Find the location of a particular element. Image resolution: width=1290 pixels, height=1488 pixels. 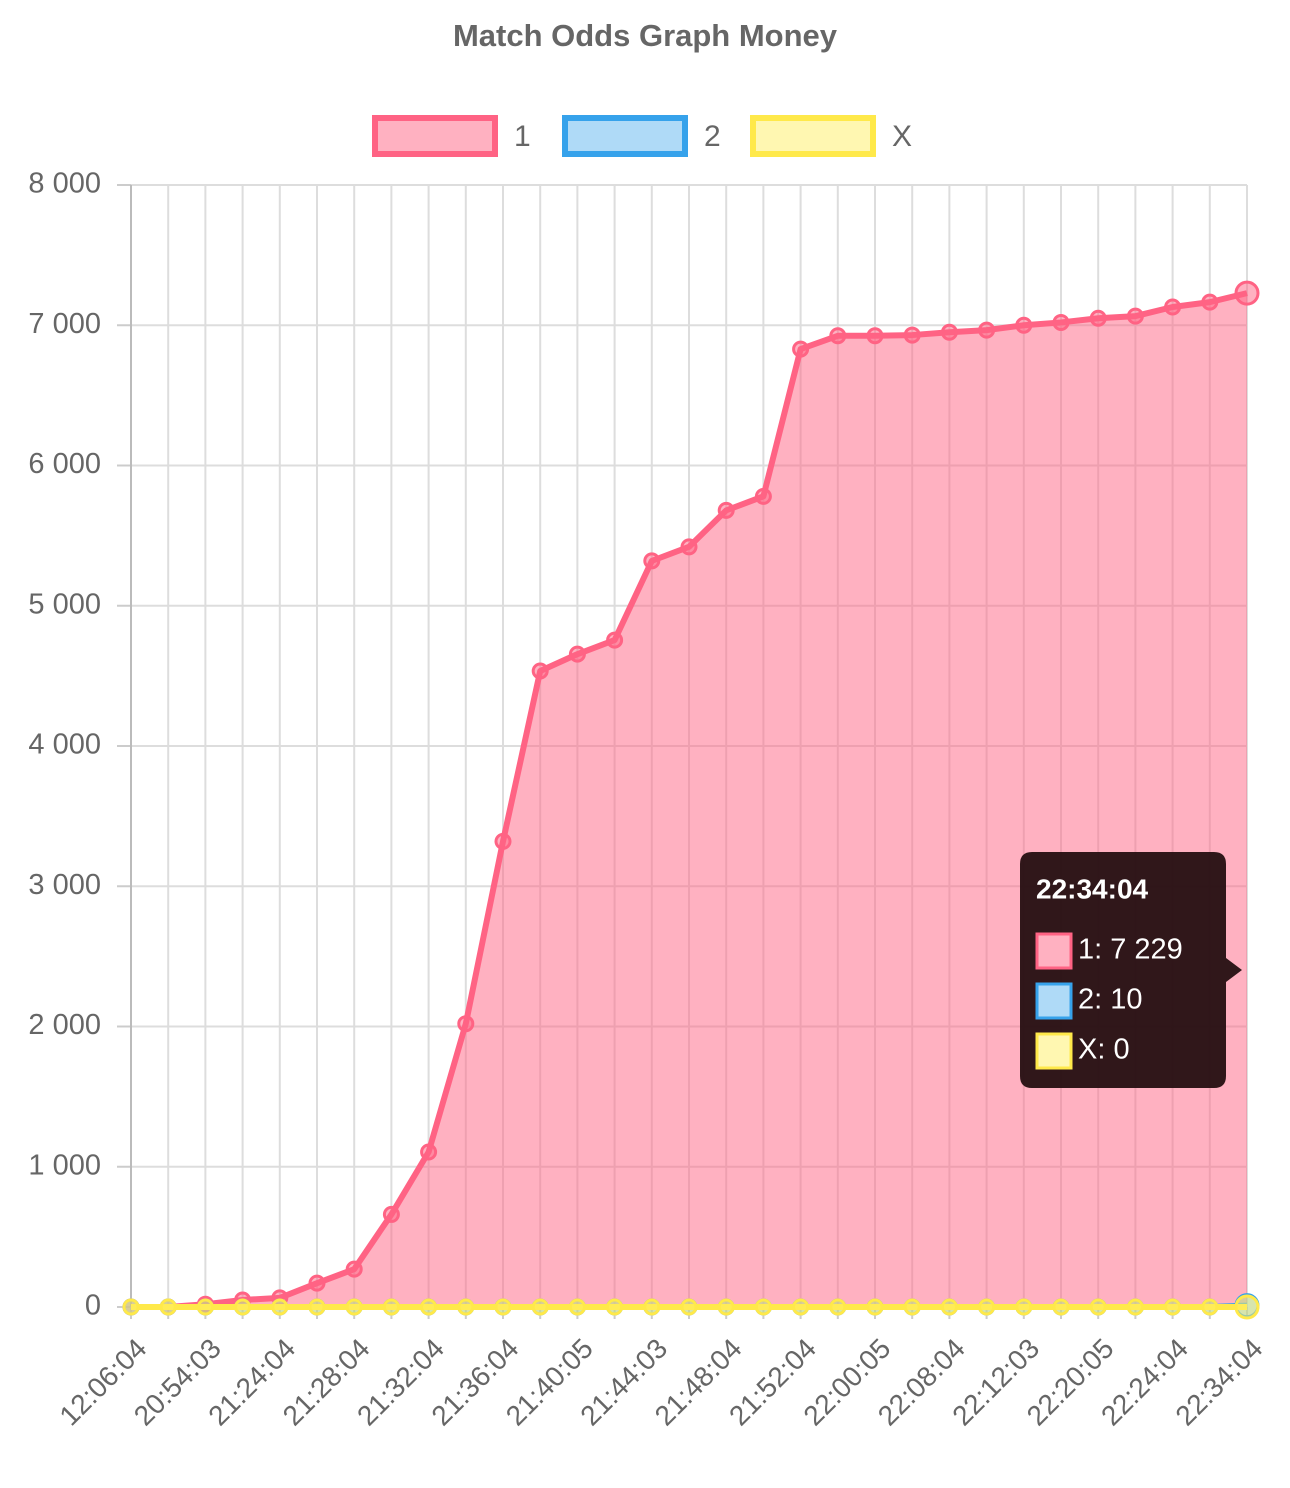

y-tick-label: 6 000 is located at coordinates (64, 464).